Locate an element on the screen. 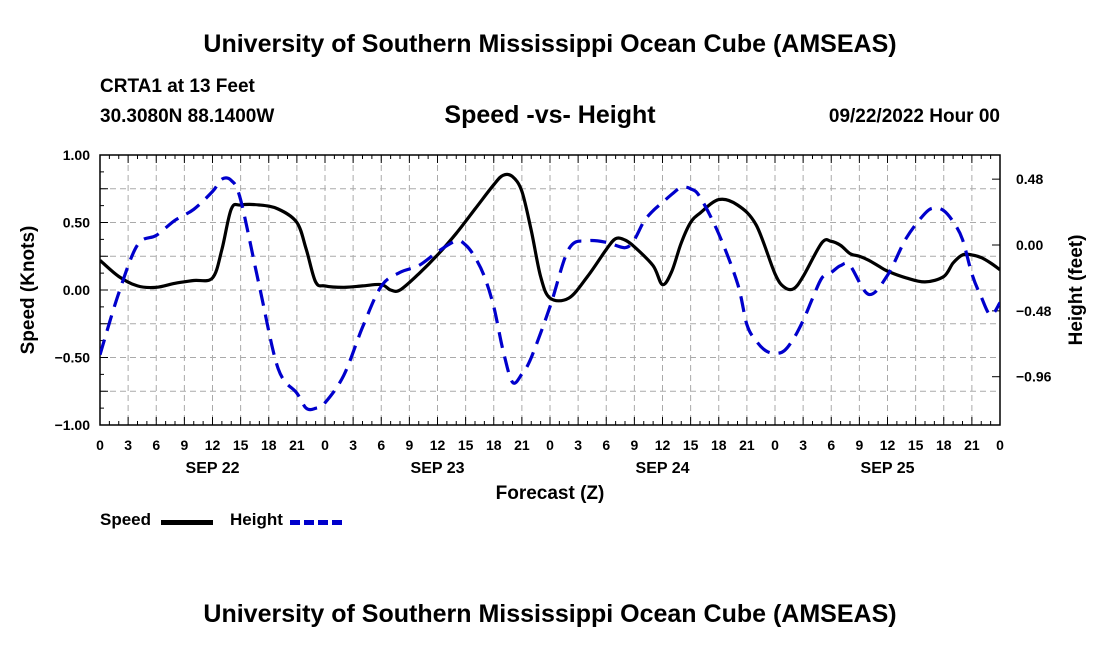  day-label: SEP 23 is located at coordinates (438, 468).